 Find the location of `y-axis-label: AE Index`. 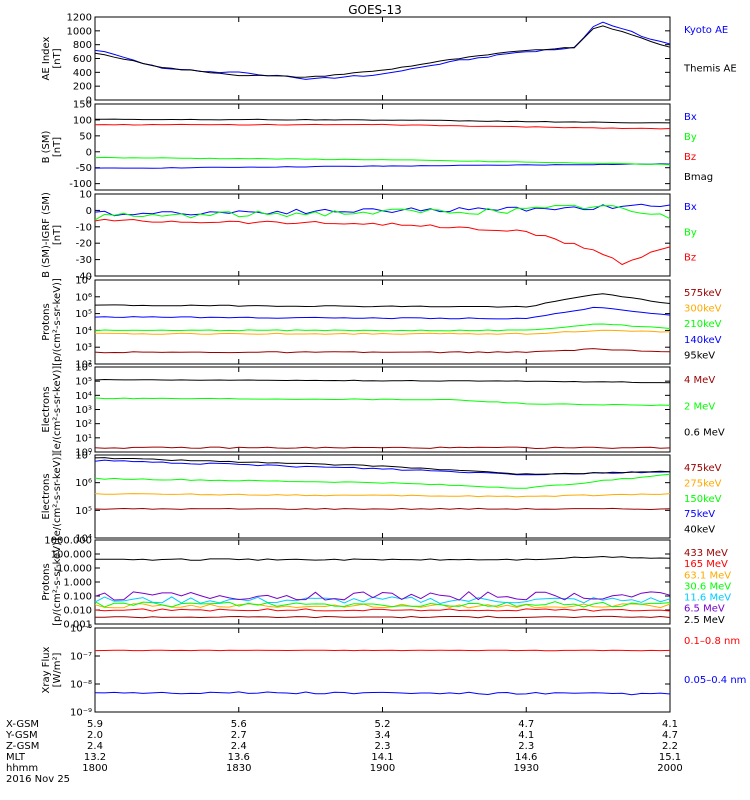

y-axis-label: AE Index is located at coordinates (46, 58).